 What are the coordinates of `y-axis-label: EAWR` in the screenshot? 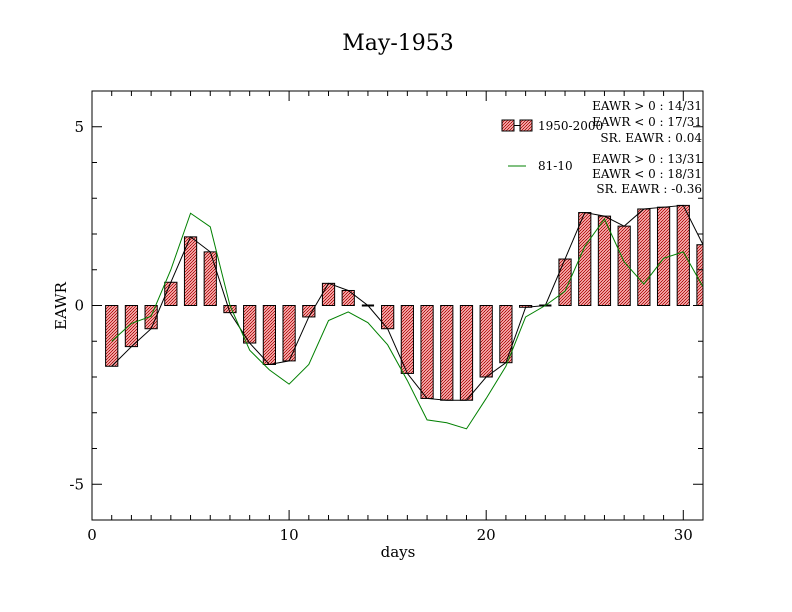 It's located at (61, 305).